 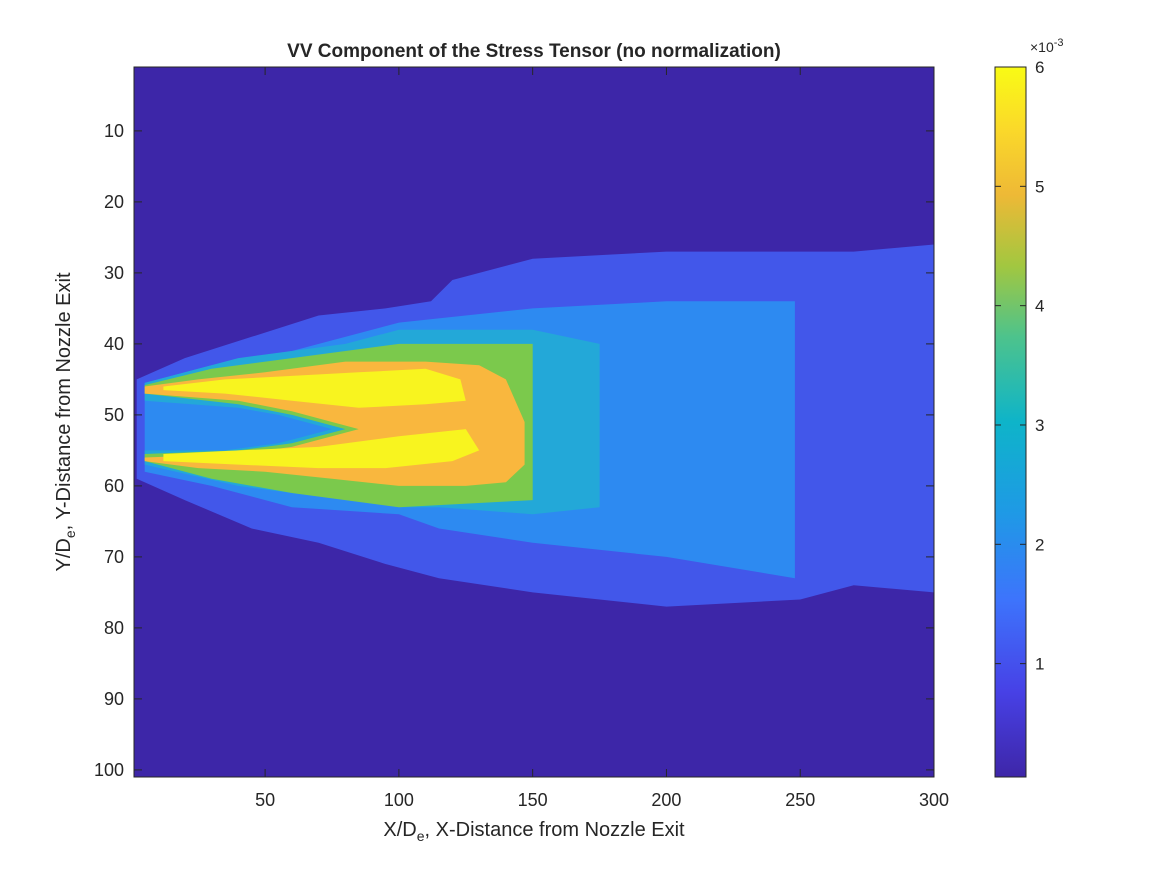 I want to click on x-axis-label-rest: , X-Distance from Nozzle Exit, so click(x=555, y=830).